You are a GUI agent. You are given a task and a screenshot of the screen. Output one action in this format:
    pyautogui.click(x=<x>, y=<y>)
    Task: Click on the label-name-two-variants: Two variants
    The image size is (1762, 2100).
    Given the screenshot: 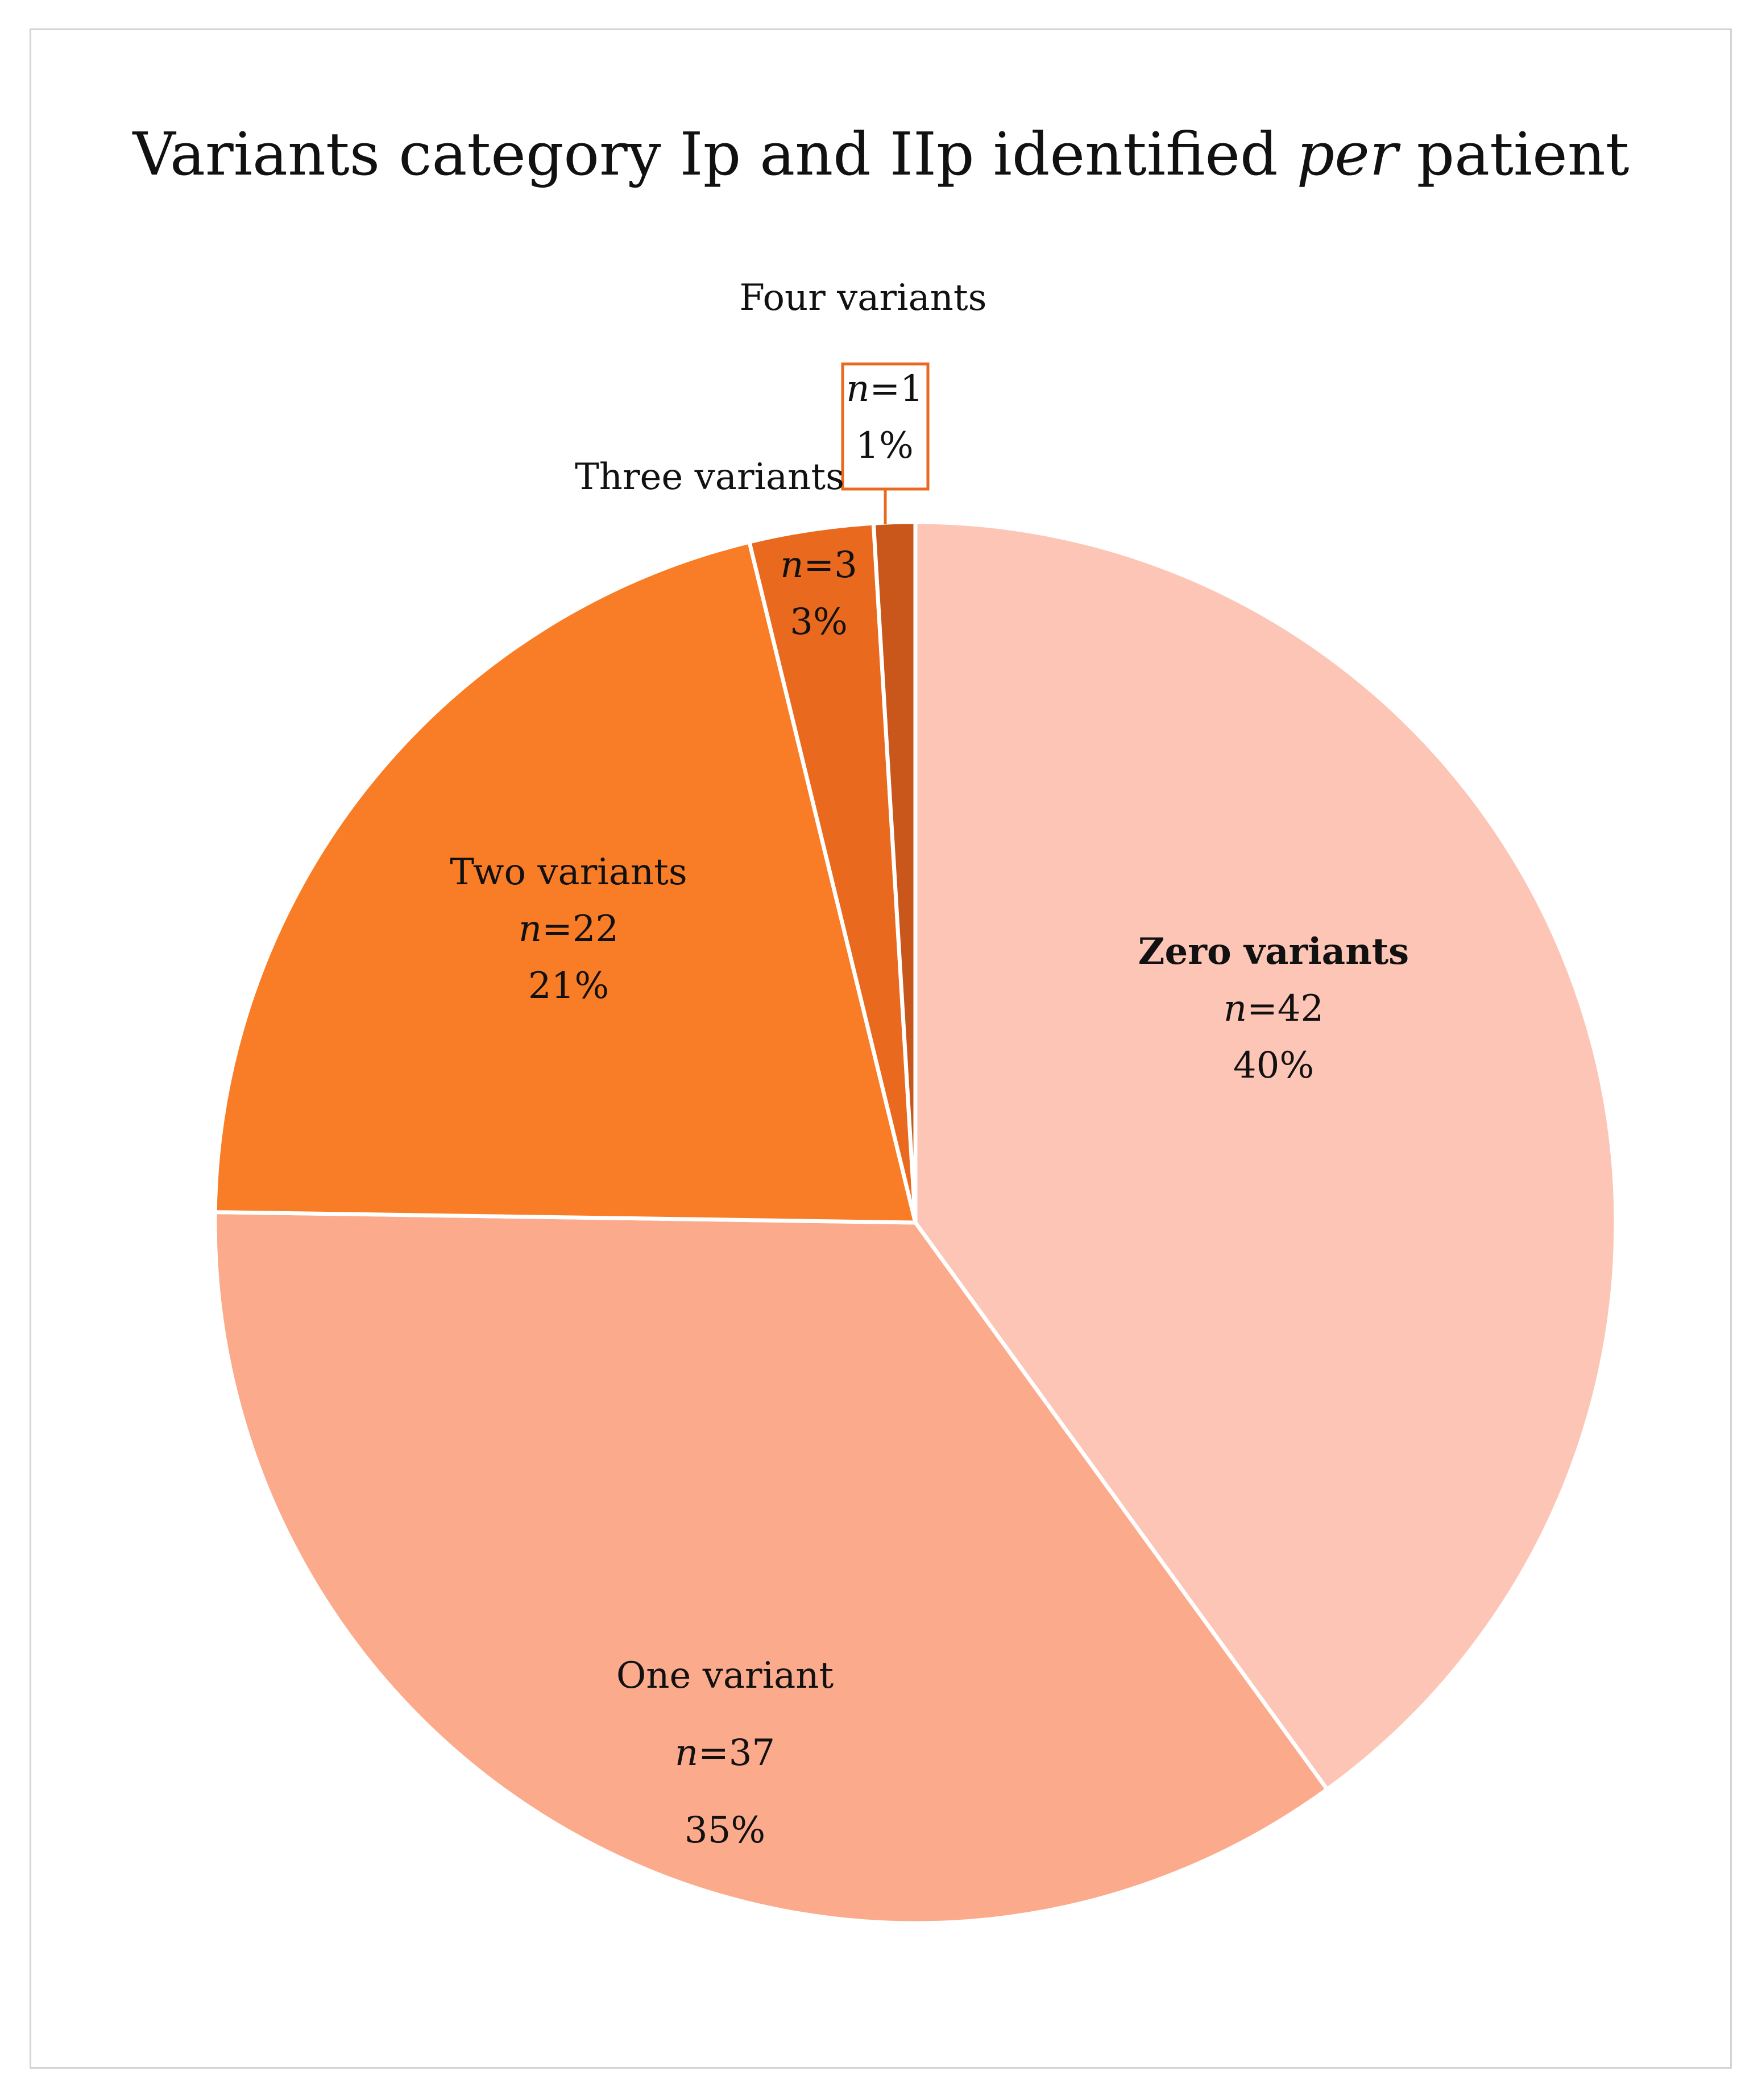 What is the action you would take?
    pyautogui.click(x=569, y=872)
    